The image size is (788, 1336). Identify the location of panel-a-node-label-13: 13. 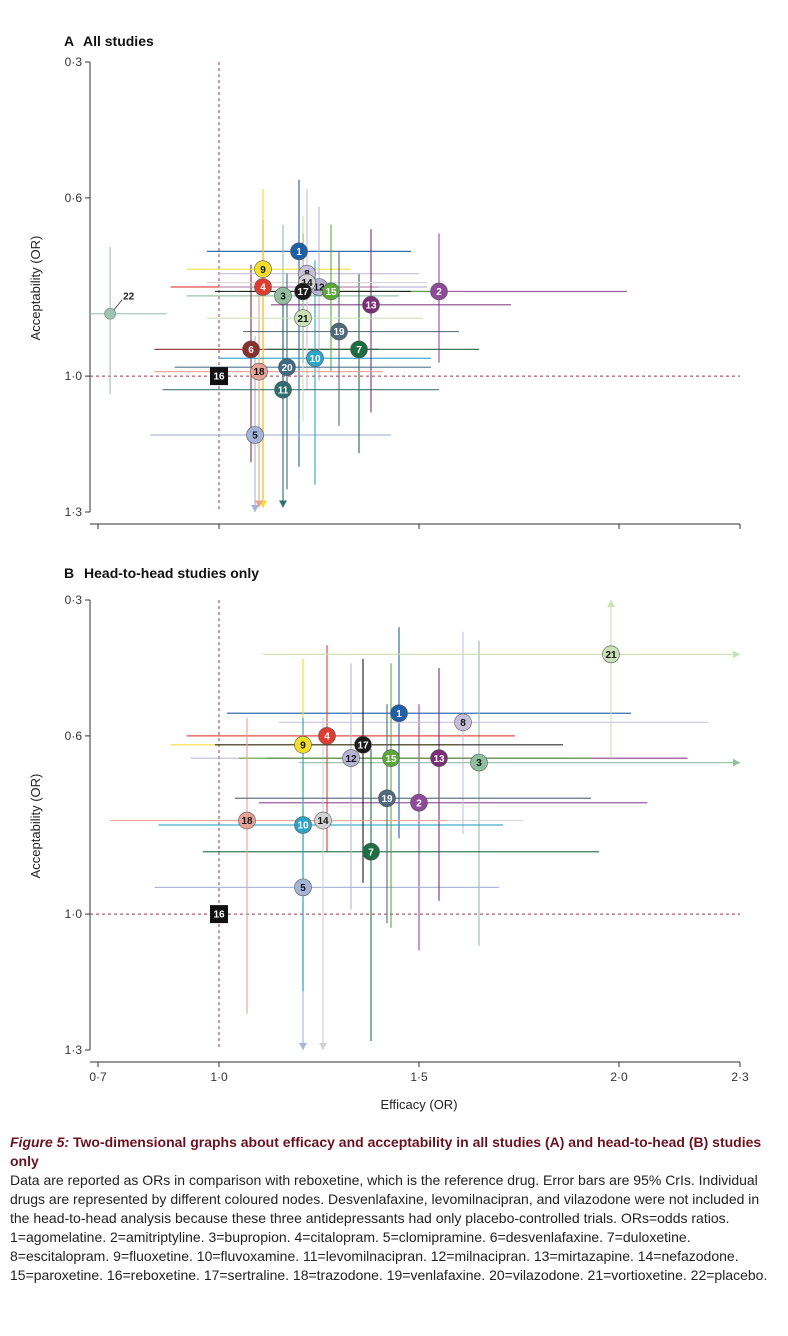
(371, 305).